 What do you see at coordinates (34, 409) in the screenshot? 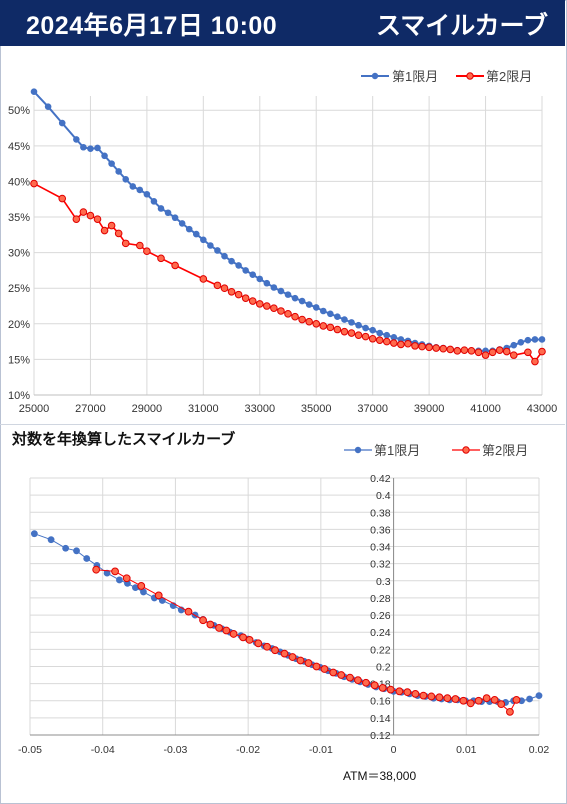
I see `chart1-x-tick-label: 25000` at bounding box center [34, 409].